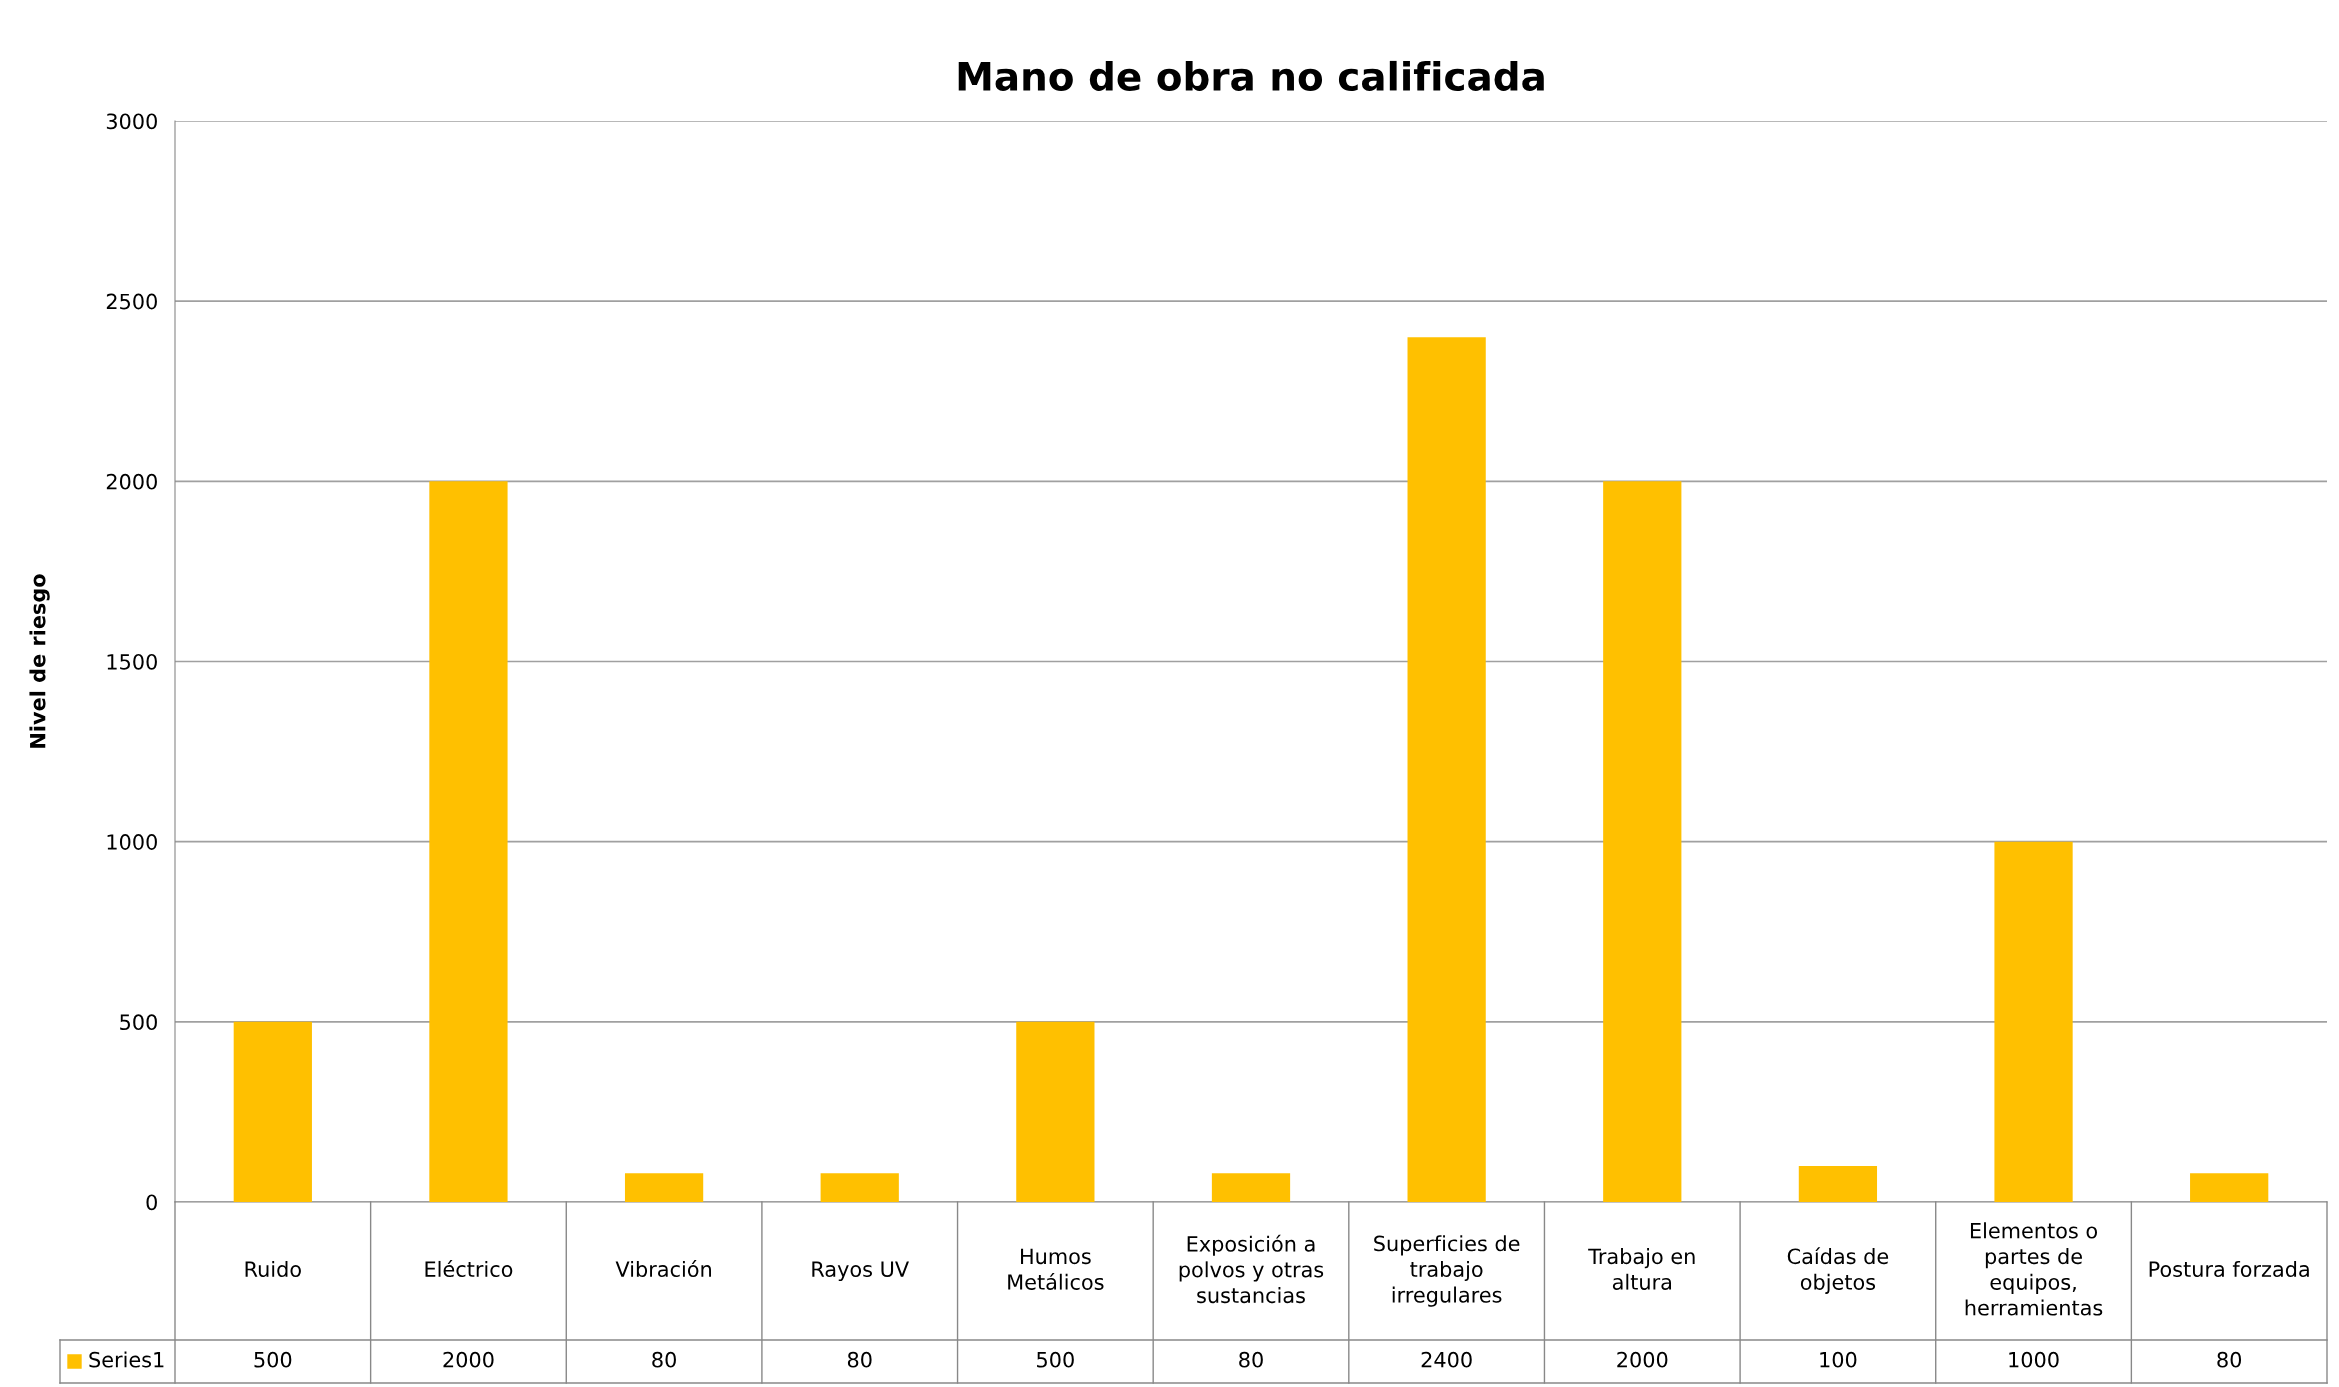  I want to click on chart-title: Mano de obra no calificada, so click(1251, 75).